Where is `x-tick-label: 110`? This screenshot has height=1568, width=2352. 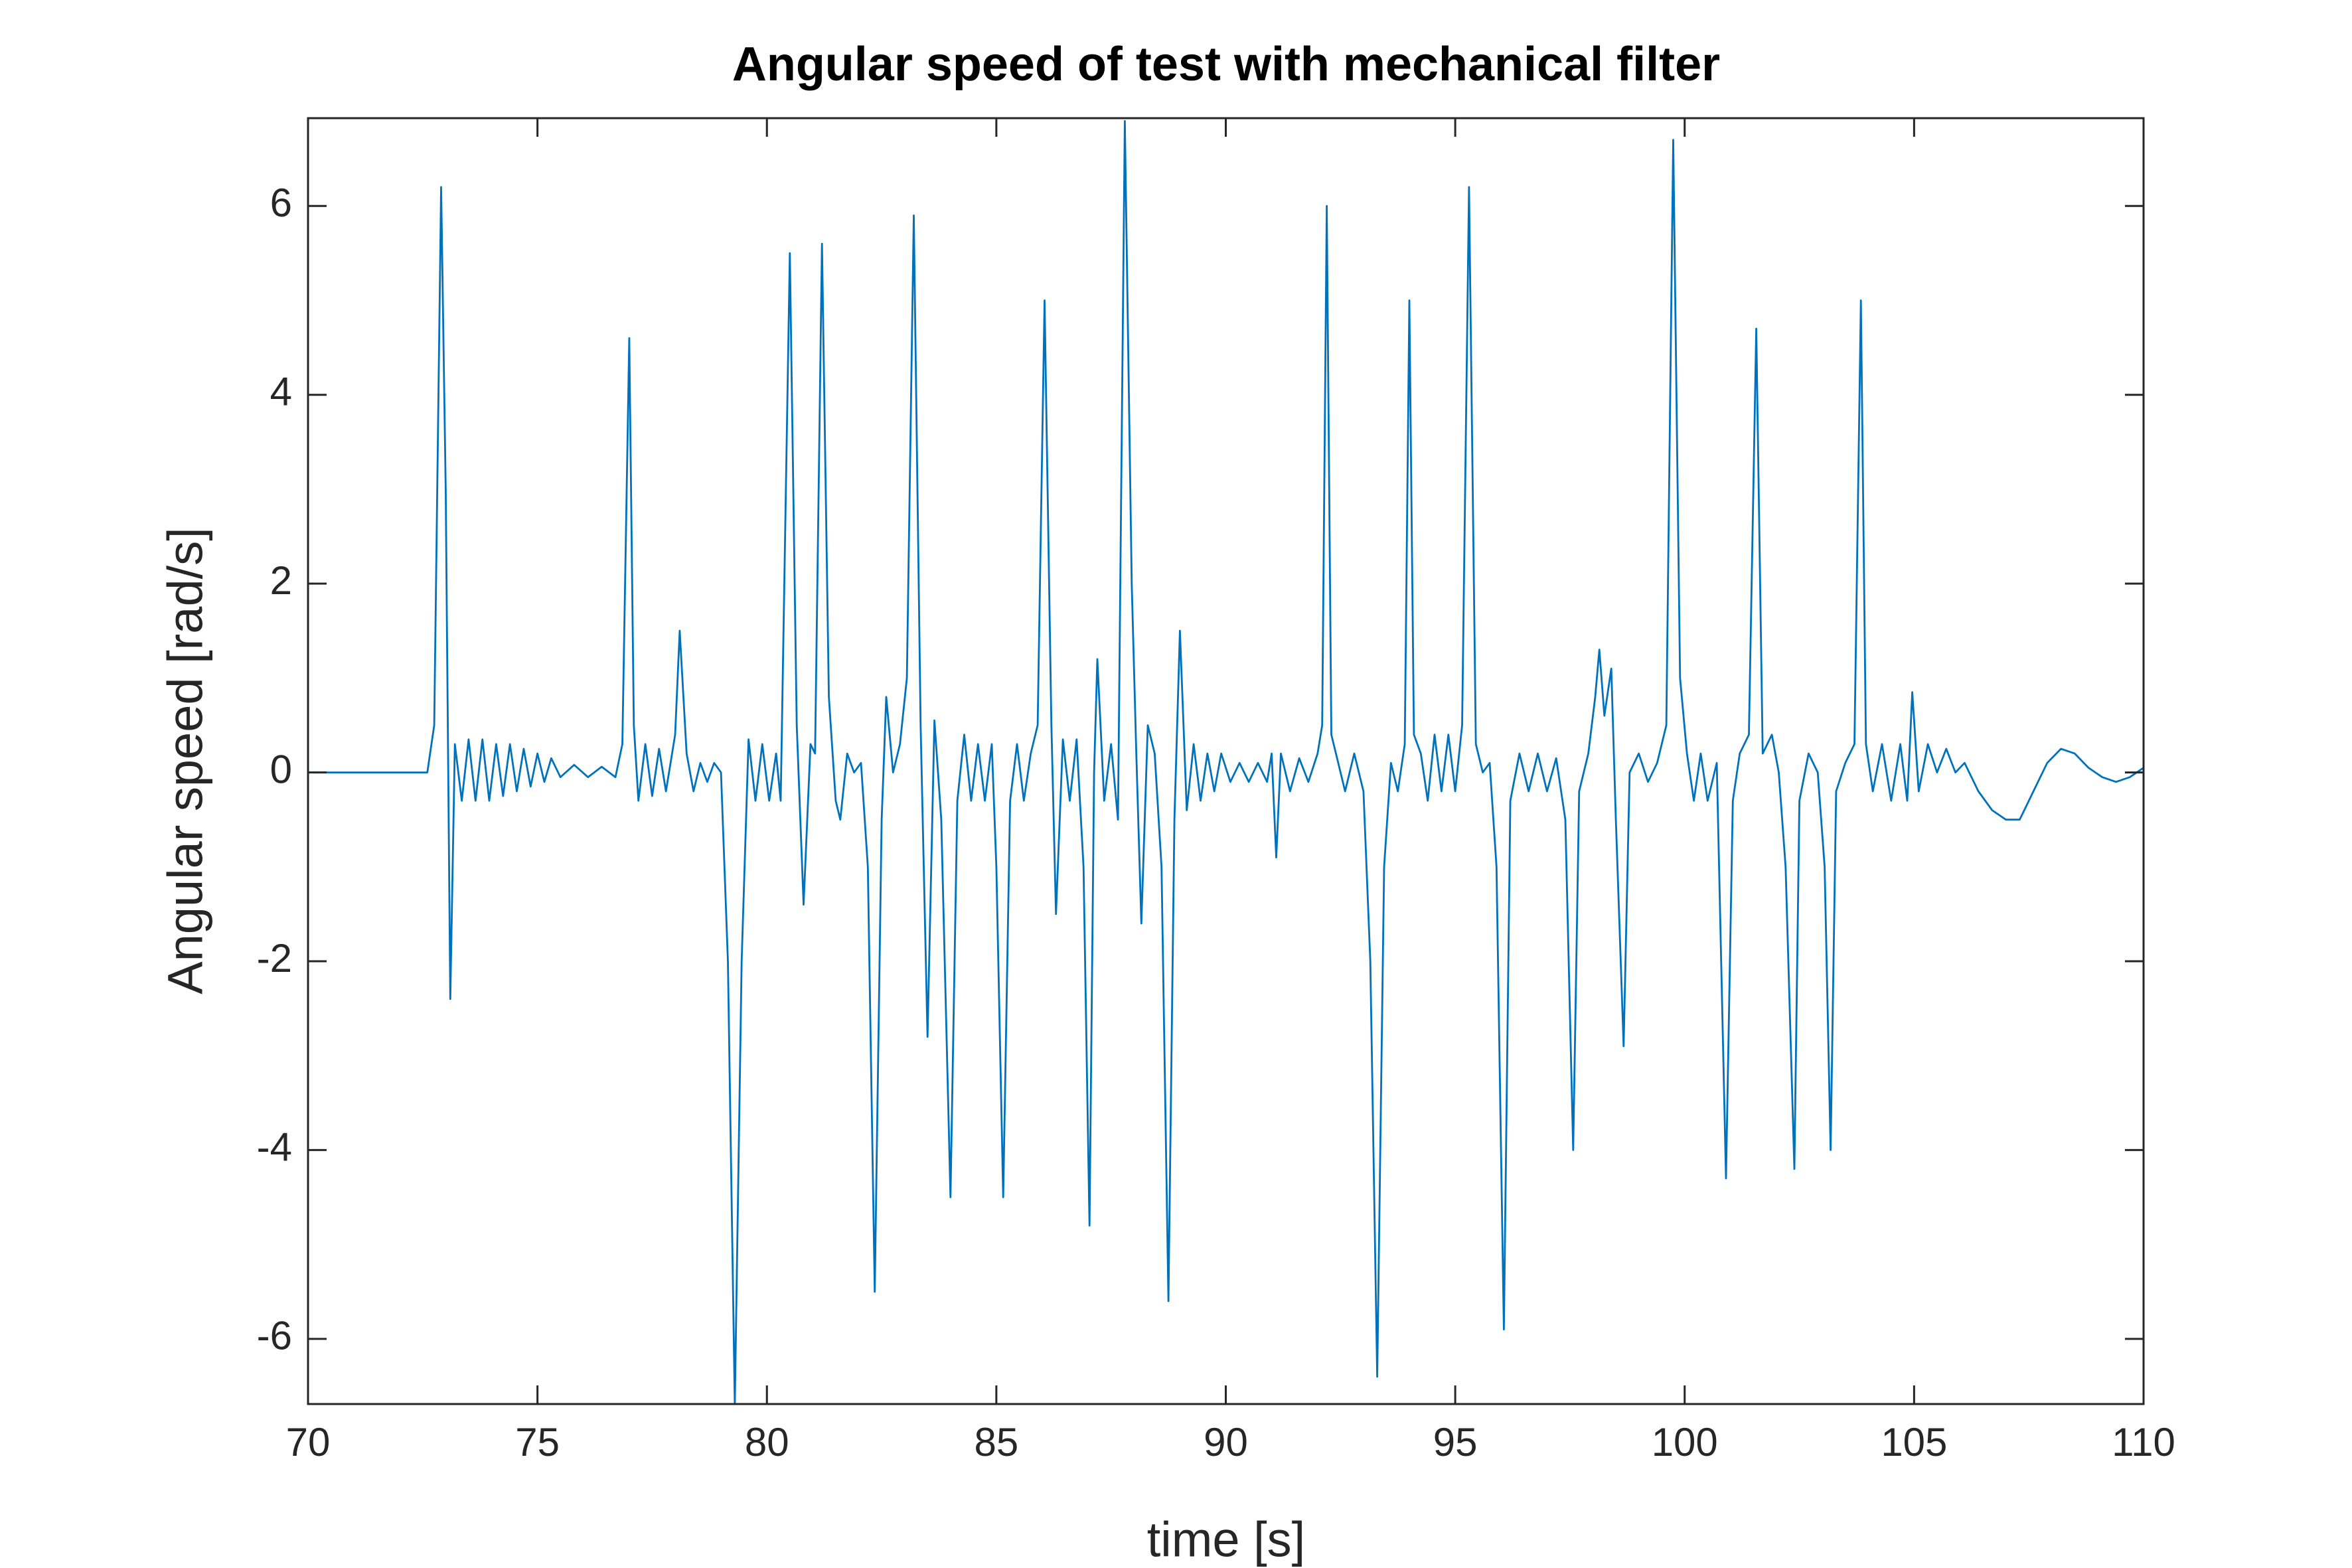 x-tick-label: 110 is located at coordinates (2144, 1442).